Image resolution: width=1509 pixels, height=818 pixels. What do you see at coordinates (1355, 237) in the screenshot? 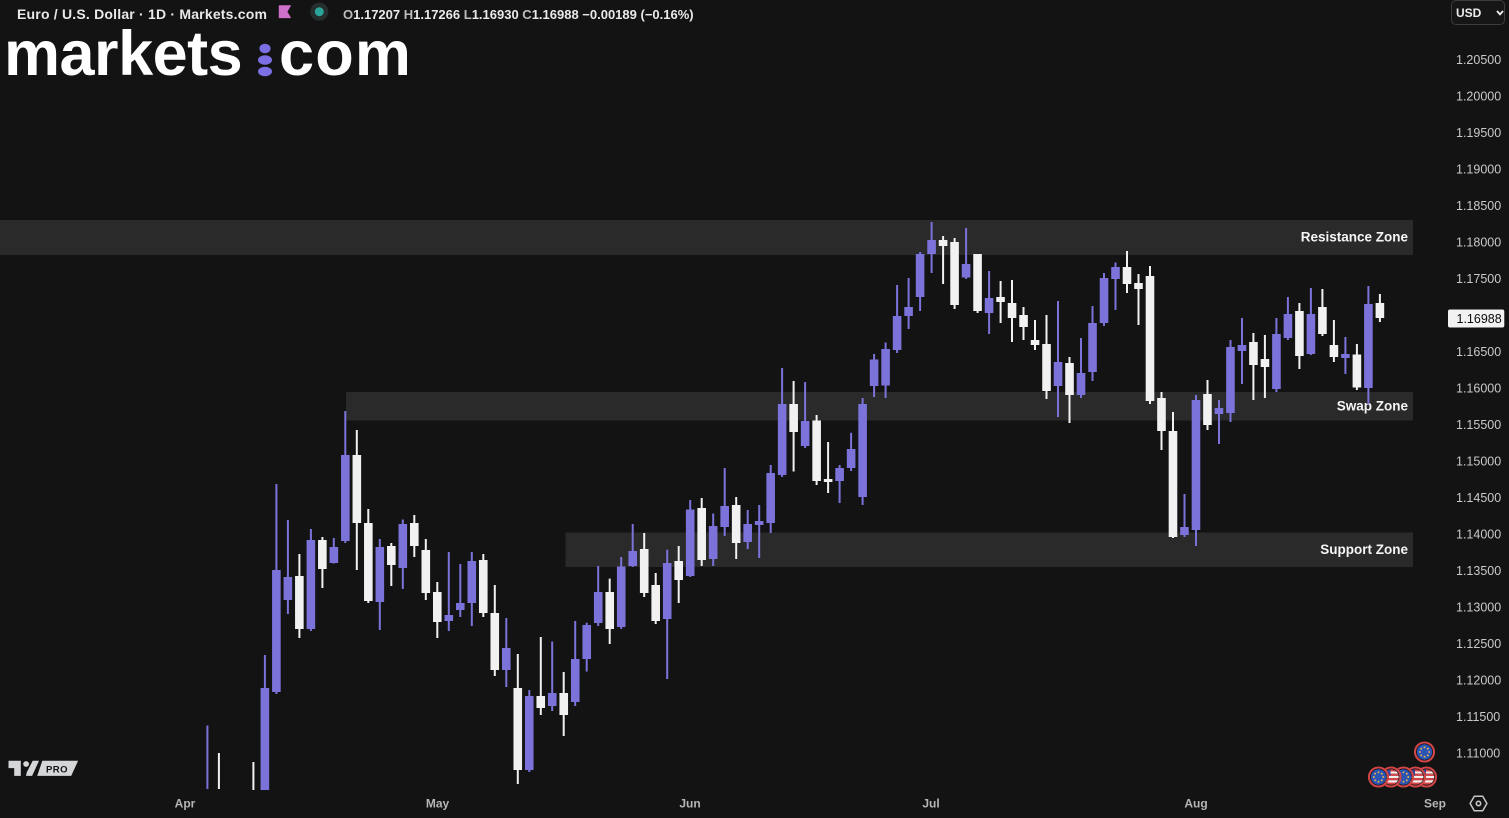
I see `svg-text: Resistance Zone` at bounding box center [1355, 237].